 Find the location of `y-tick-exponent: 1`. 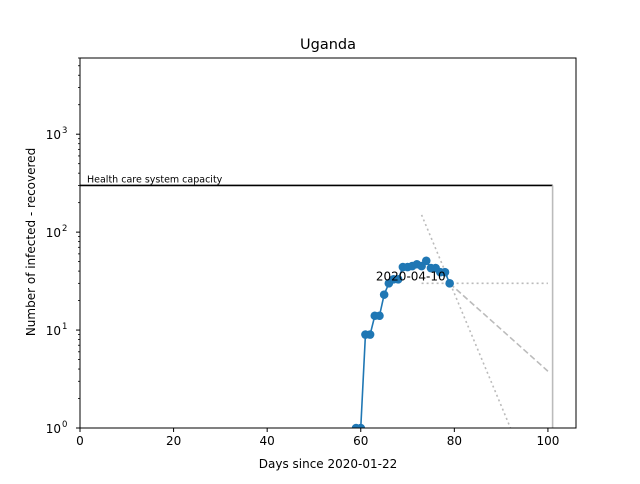

y-tick-exponent: 1 is located at coordinates (64, 327).